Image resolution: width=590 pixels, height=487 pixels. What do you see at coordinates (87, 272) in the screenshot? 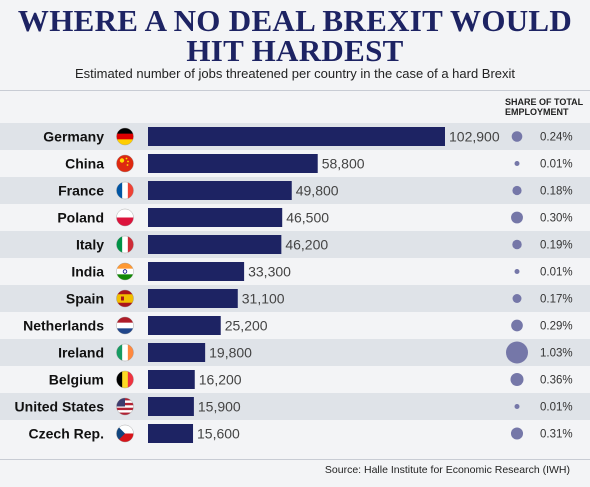
I see `category-label: India` at bounding box center [87, 272].